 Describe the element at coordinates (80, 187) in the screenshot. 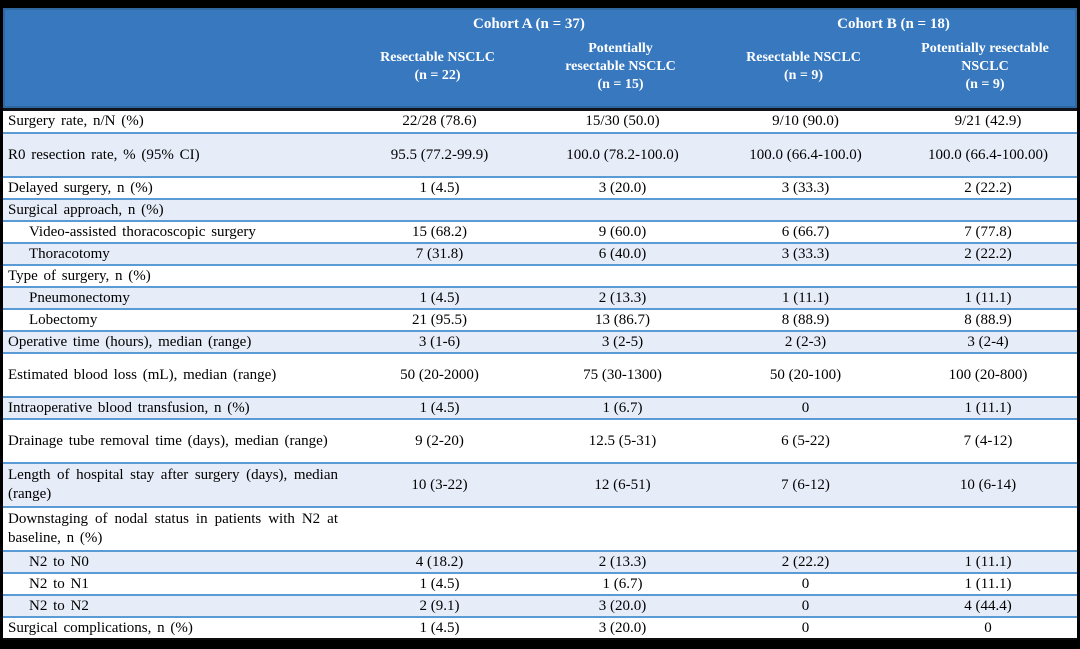

I see `row-label: Delayed surgery, n (%)` at that location.